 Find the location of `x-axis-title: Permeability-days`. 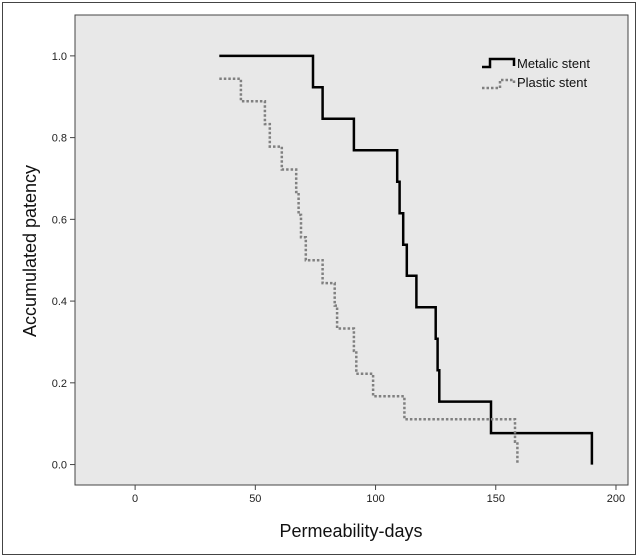

x-axis-title: Permeability-days is located at coordinates (350, 531).